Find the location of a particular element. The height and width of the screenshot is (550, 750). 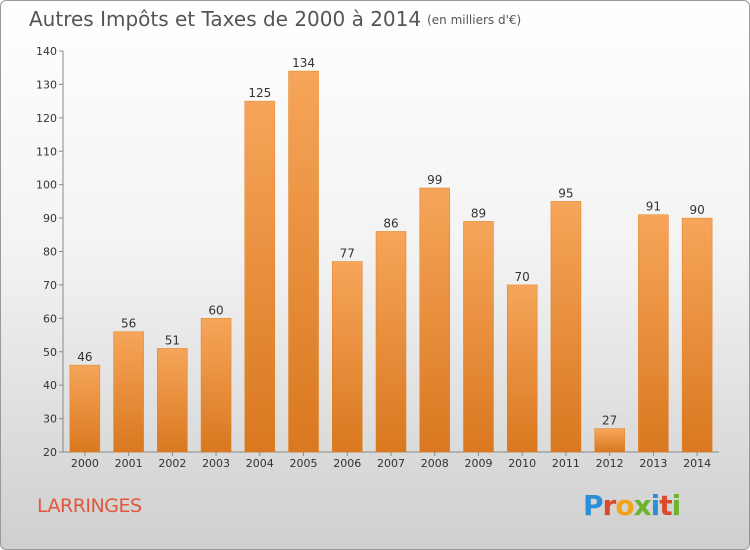

bar-2007 is located at coordinates (391, 342).